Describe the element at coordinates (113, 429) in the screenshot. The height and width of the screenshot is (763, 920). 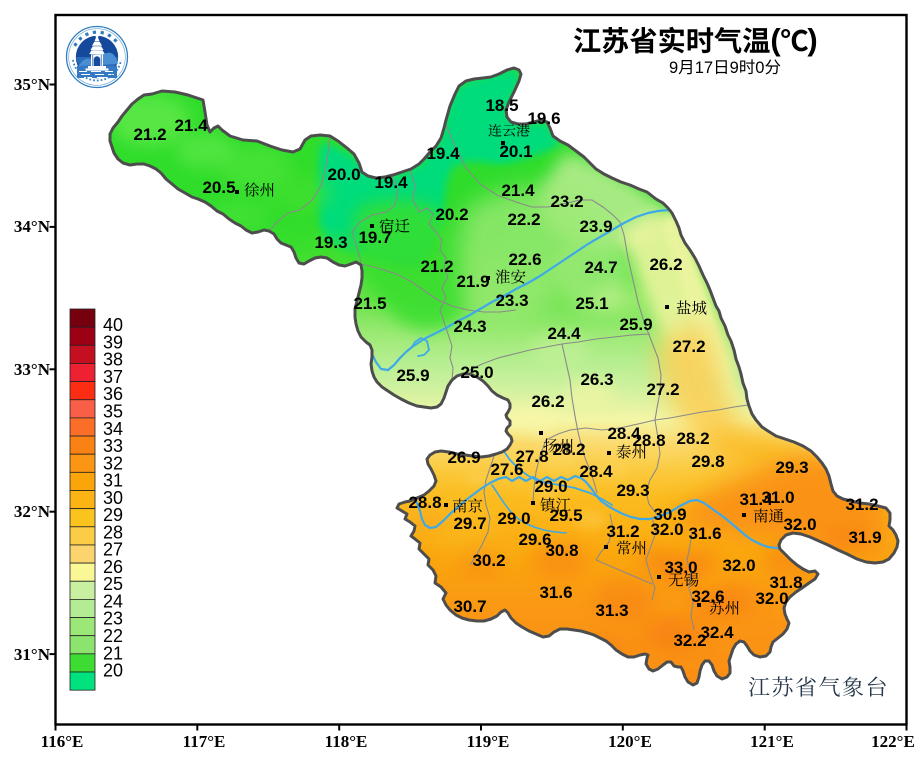
I see `svg-text: 34` at that location.